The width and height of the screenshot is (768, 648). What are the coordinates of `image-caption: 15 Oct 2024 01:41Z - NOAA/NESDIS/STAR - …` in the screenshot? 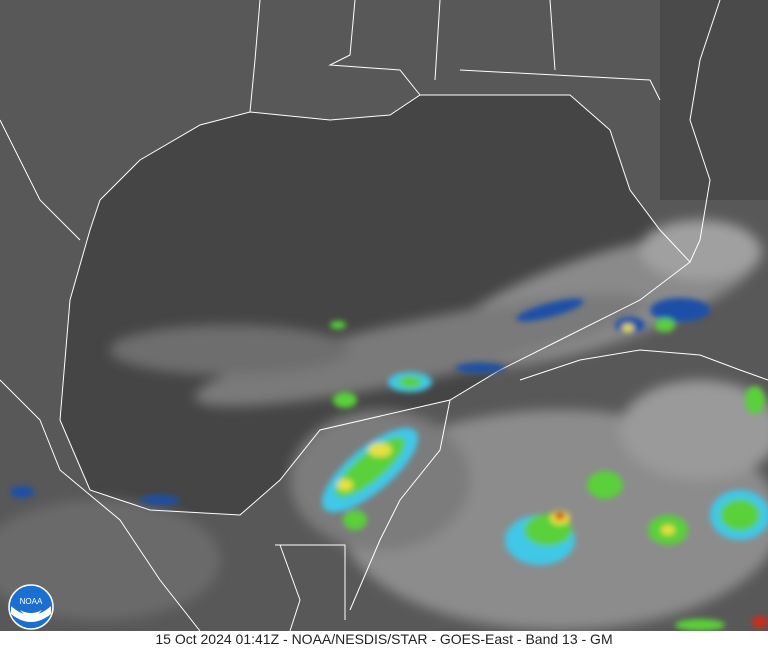 It's located at (384, 639).